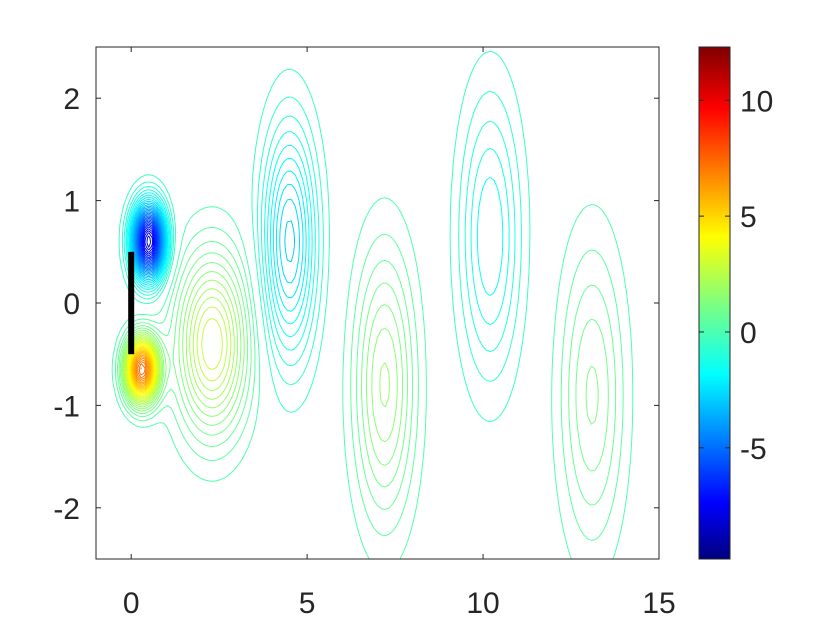 The image size is (840, 630). What do you see at coordinates (482, 603) in the screenshot?
I see `x-tick-label: 10` at bounding box center [482, 603].